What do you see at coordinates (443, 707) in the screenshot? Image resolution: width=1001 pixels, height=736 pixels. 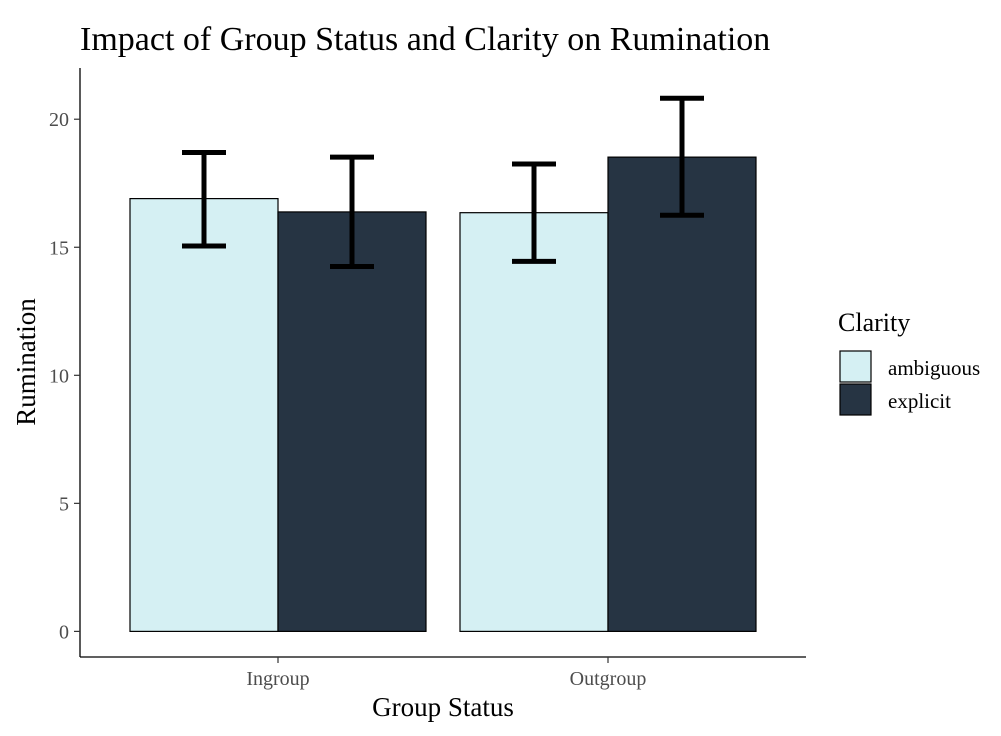 I see `x-axis-title: Group Status` at bounding box center [443, 707].